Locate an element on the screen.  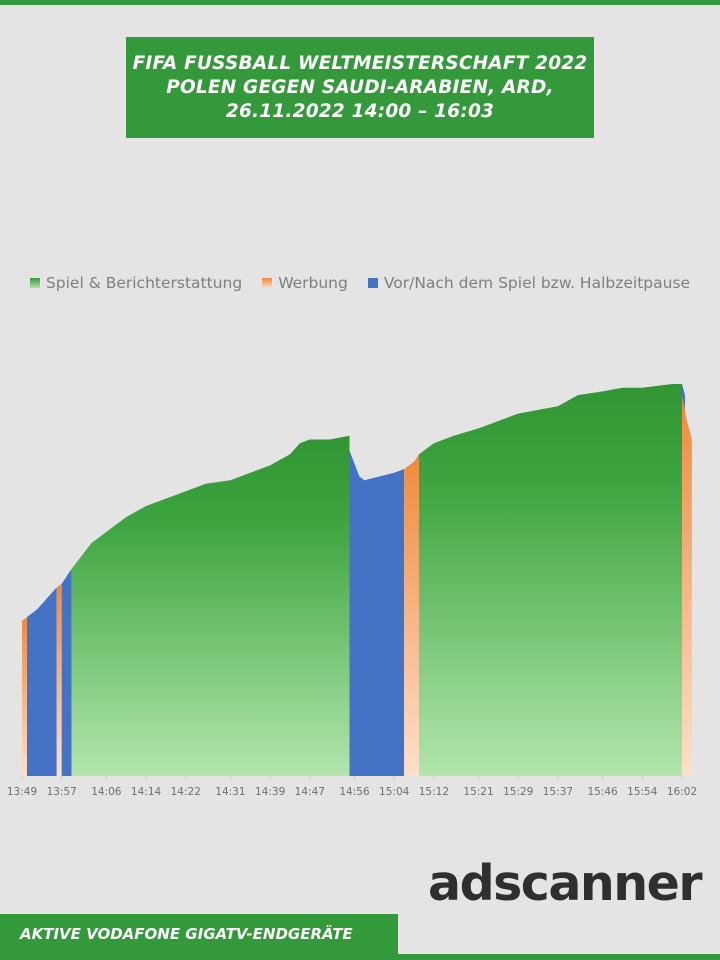
x-tick-label: 13:49 is located at coordinates (22, 792).